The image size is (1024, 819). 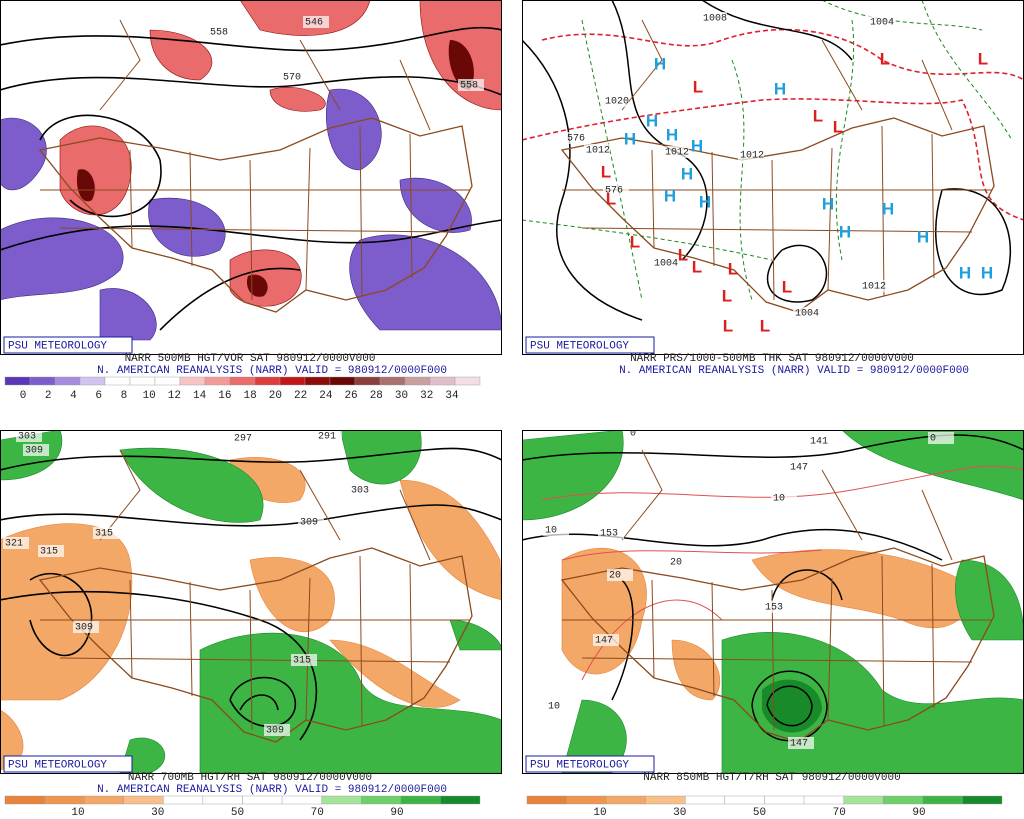 I want to click on caption-line1: NARR 700MB HGT/RH SAT 980912/0000V000, so click(x=250, y=778).